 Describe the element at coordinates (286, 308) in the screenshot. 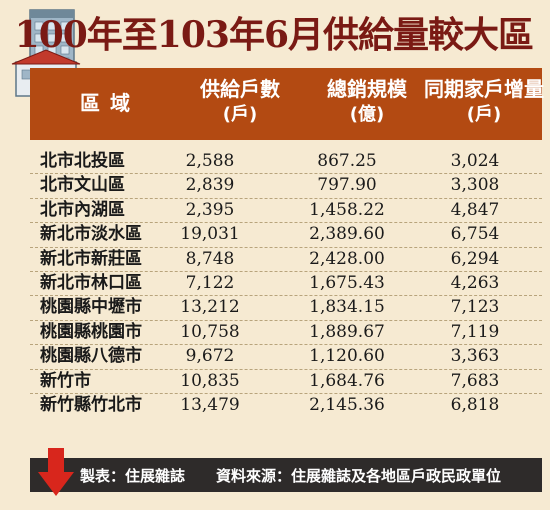

I see `table-row: 桃園縣中壢市 13,212 1,834.15 7,123` at that location.